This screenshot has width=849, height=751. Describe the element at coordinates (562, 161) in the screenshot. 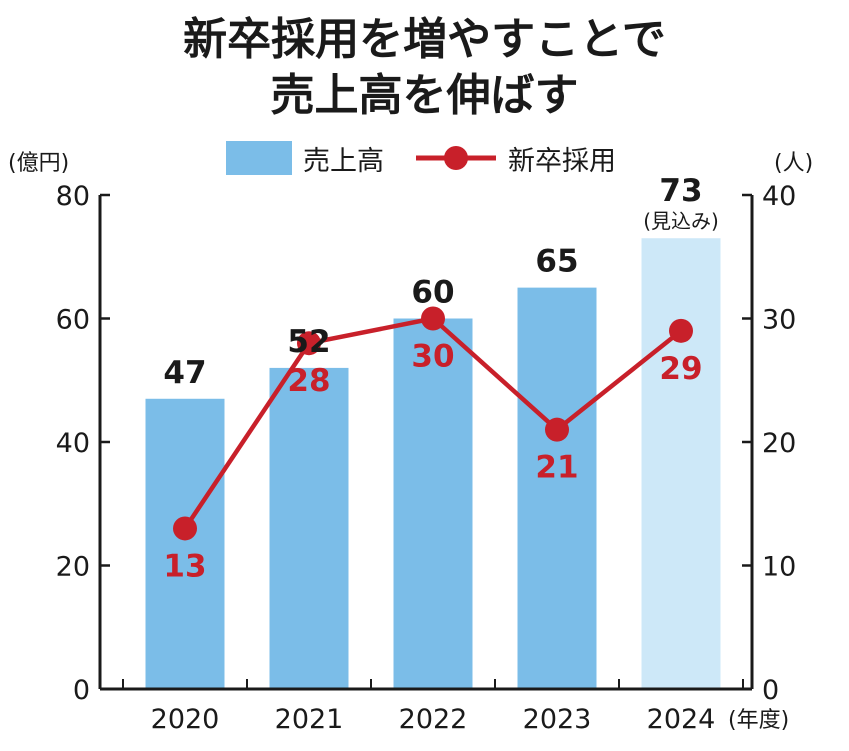

I see `legend-line-label: 新卒採用` at that location.